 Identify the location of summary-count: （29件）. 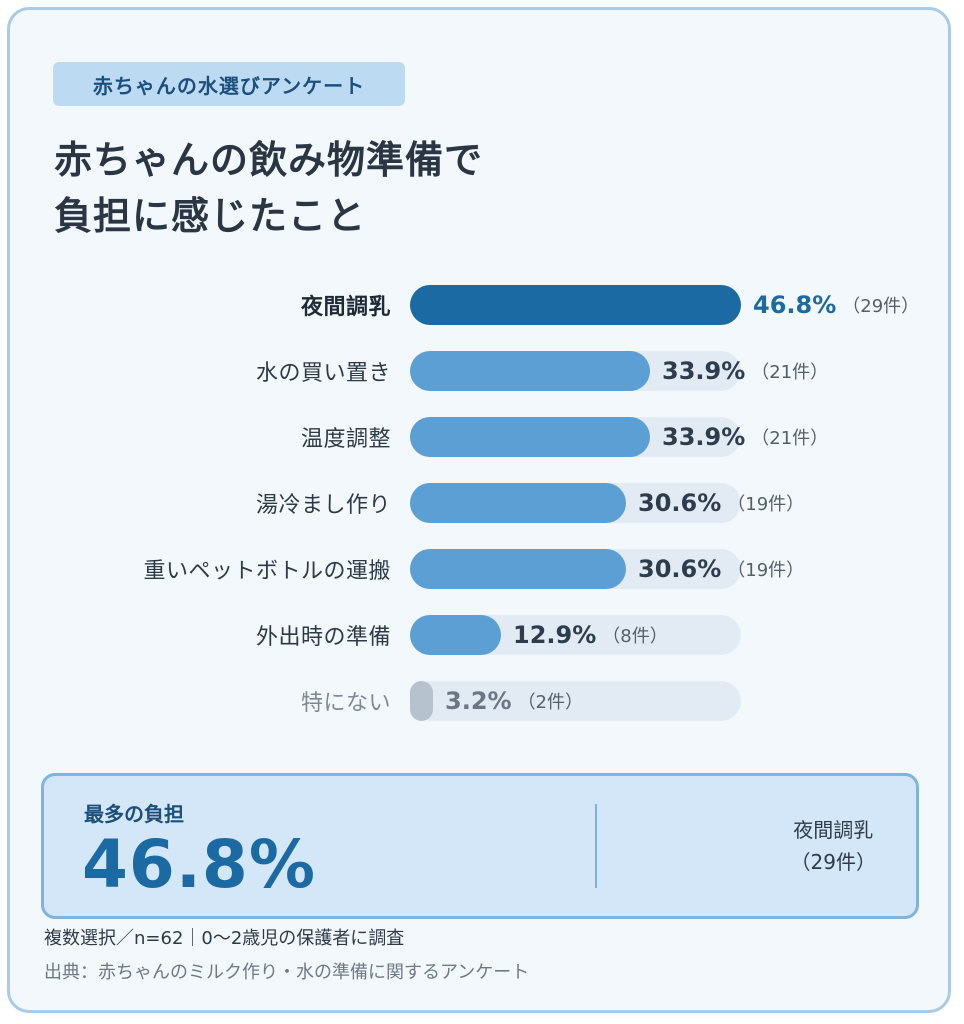
(833, 862).